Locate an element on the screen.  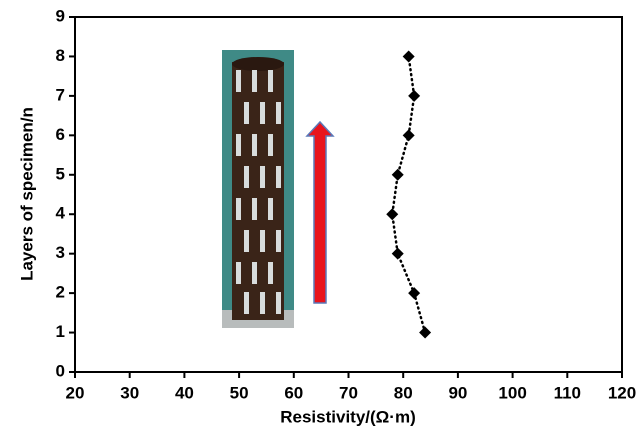
y-tick-label: 2 is located at coordinates (60, 292).